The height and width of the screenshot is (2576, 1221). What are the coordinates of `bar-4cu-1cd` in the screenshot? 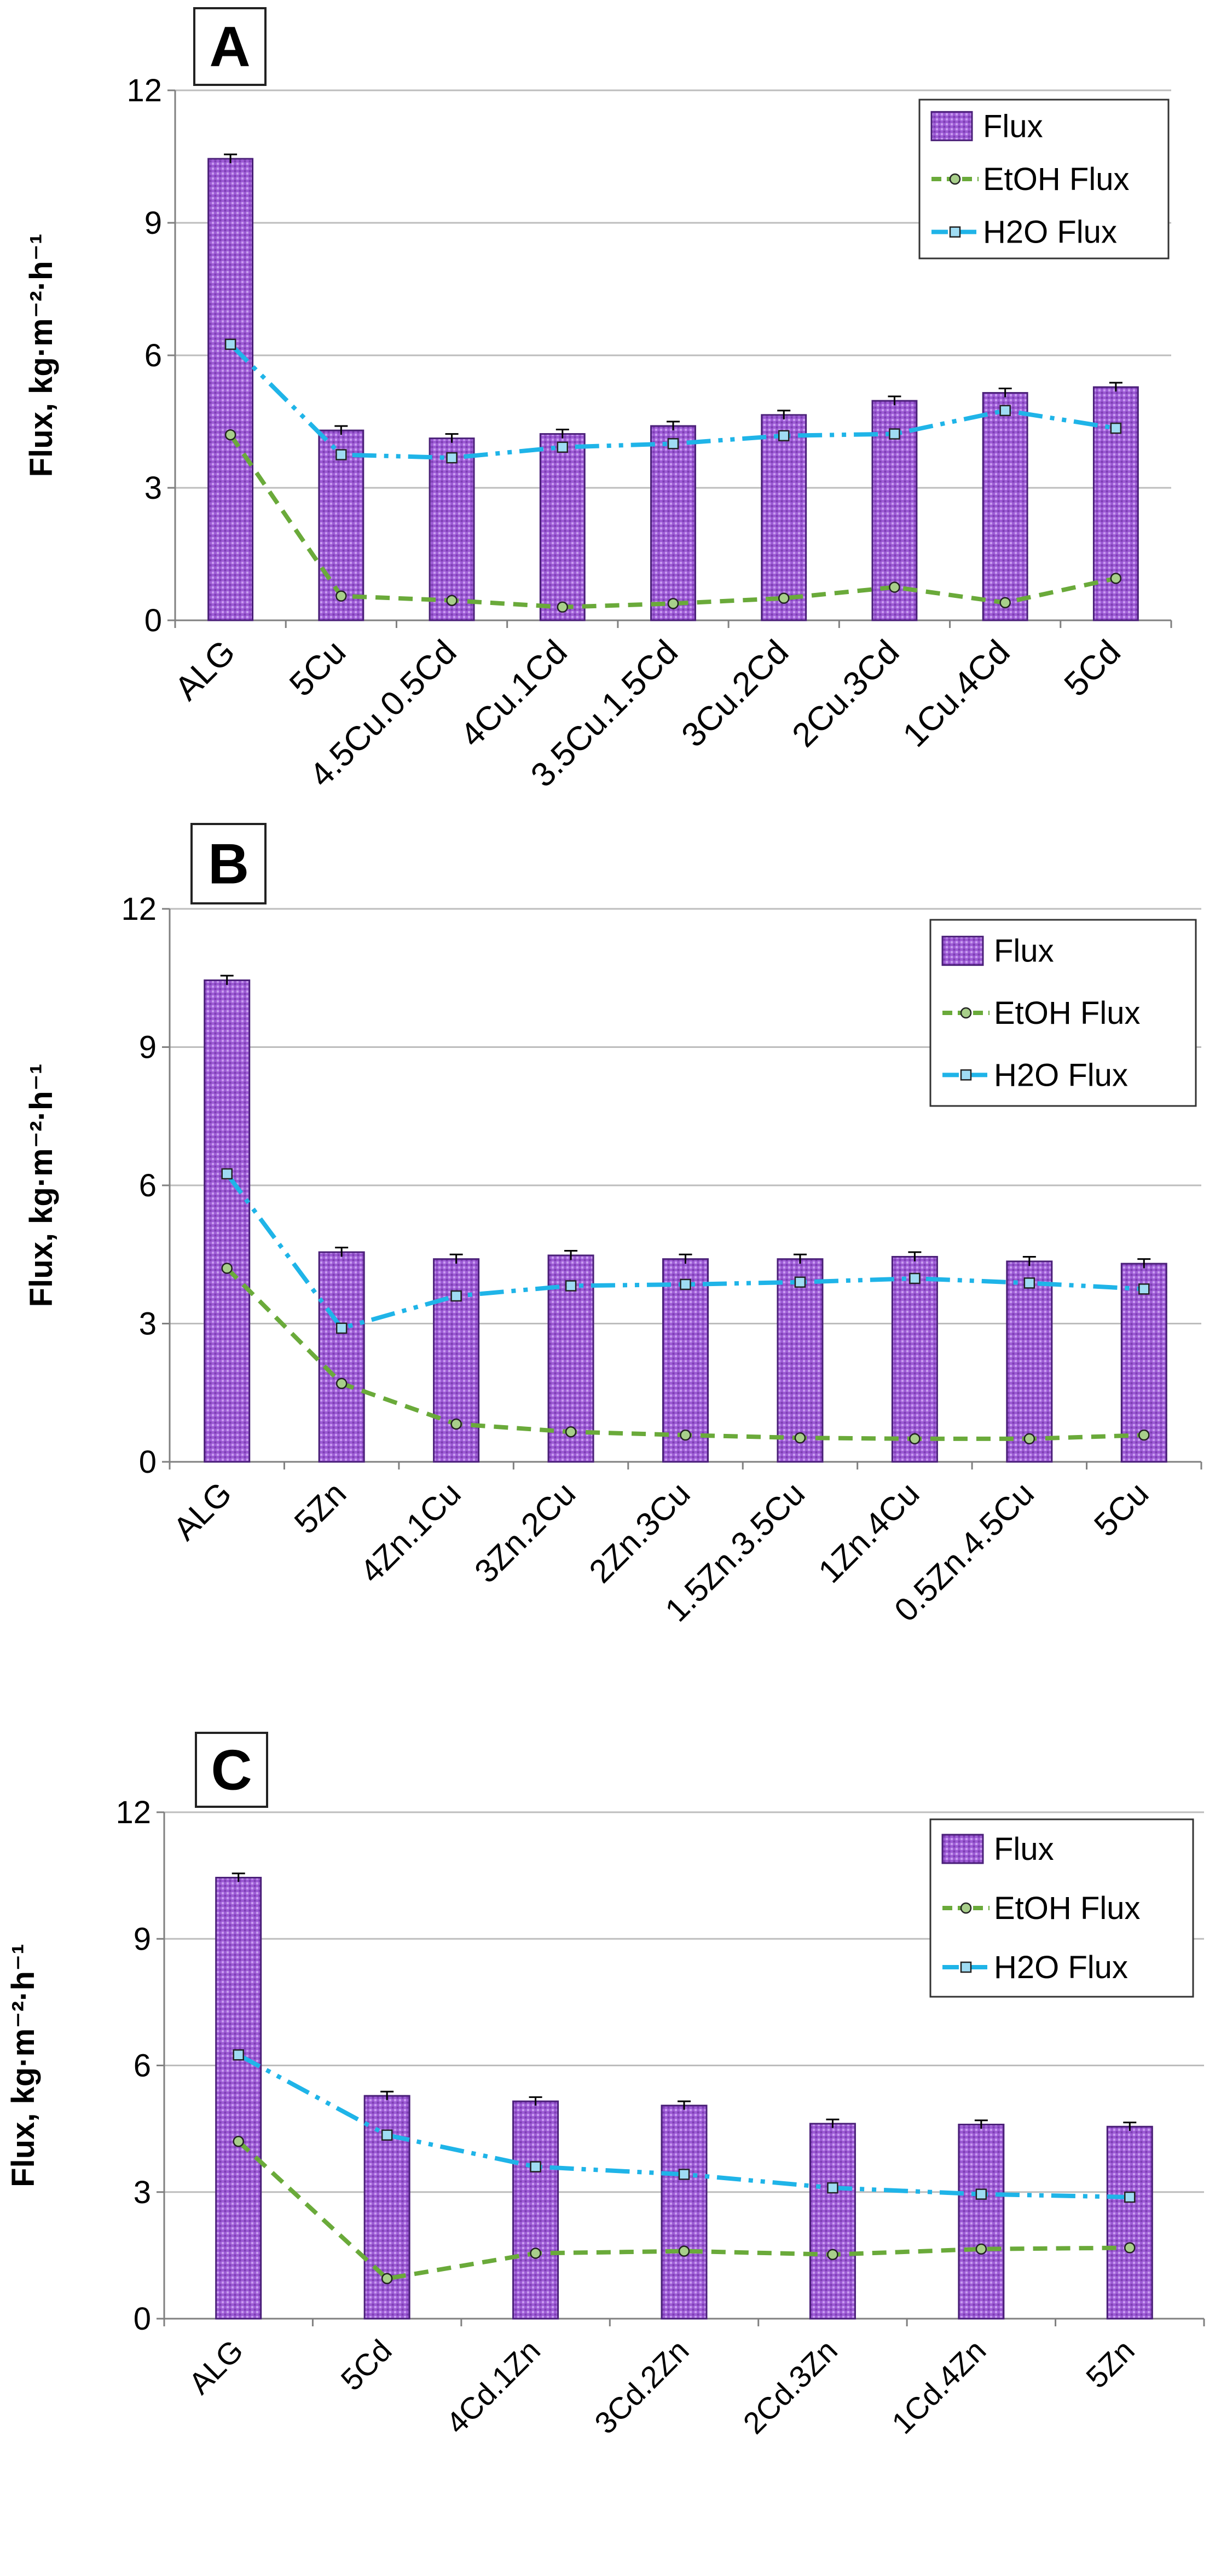 It's located at (562, 527).